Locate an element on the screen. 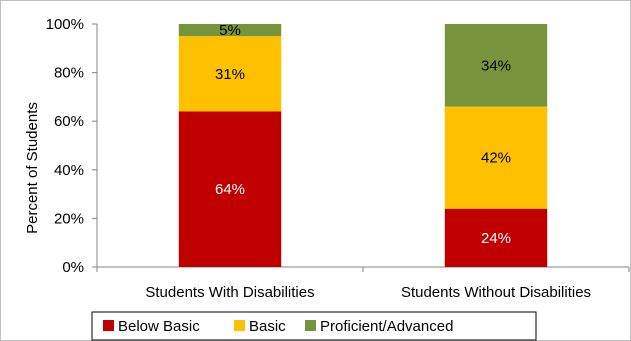  y-tick-label: 100% is located at coordinates (65, 24).